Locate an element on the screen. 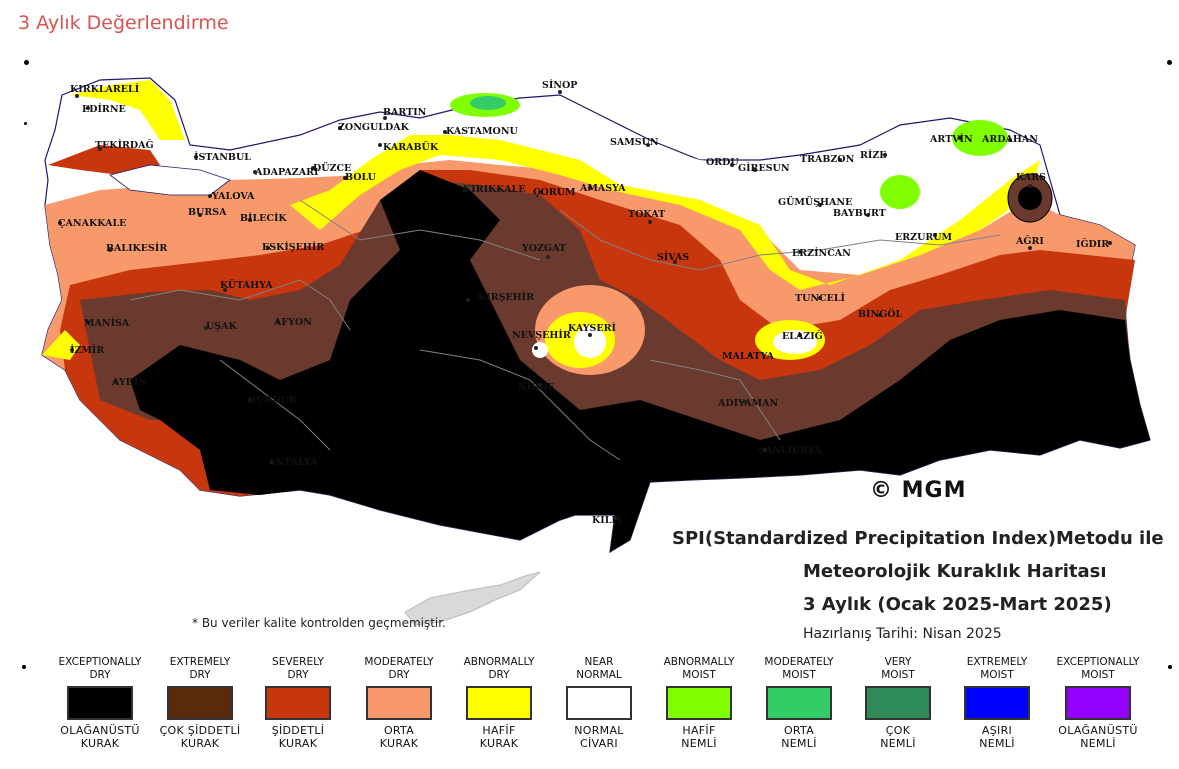 Image resolution: width=1179 pixels, height=769 pixels. legend-item-exceptionally-dry: EXCEPTIONALLY DRY OLAĞANÜSTÜ KURAK is located at coordinates (100, 703).